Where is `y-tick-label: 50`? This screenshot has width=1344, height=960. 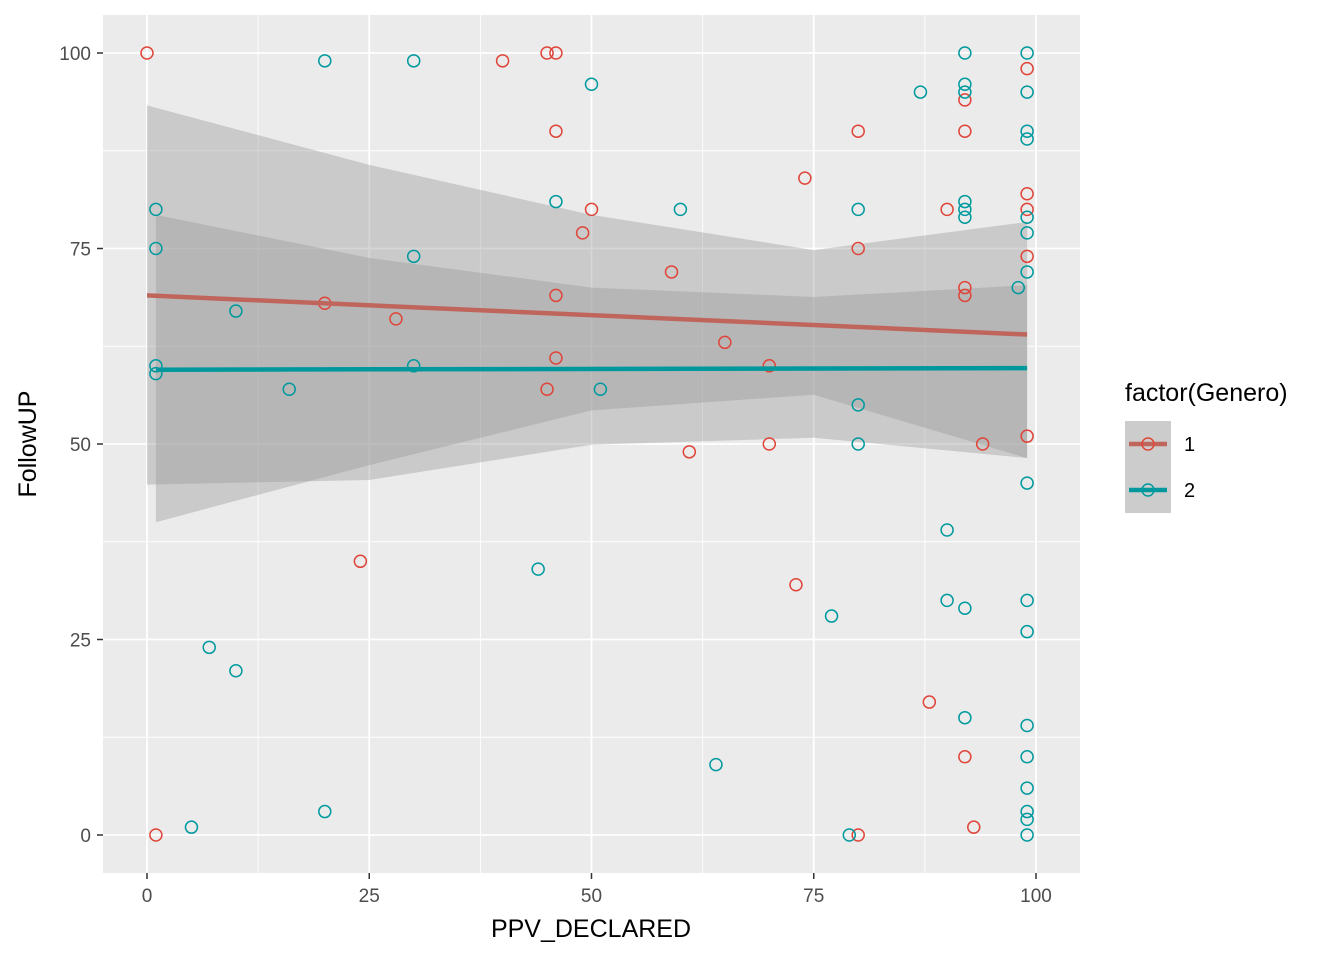
y-tick-label: 50 is located at coordinates (80, 445).